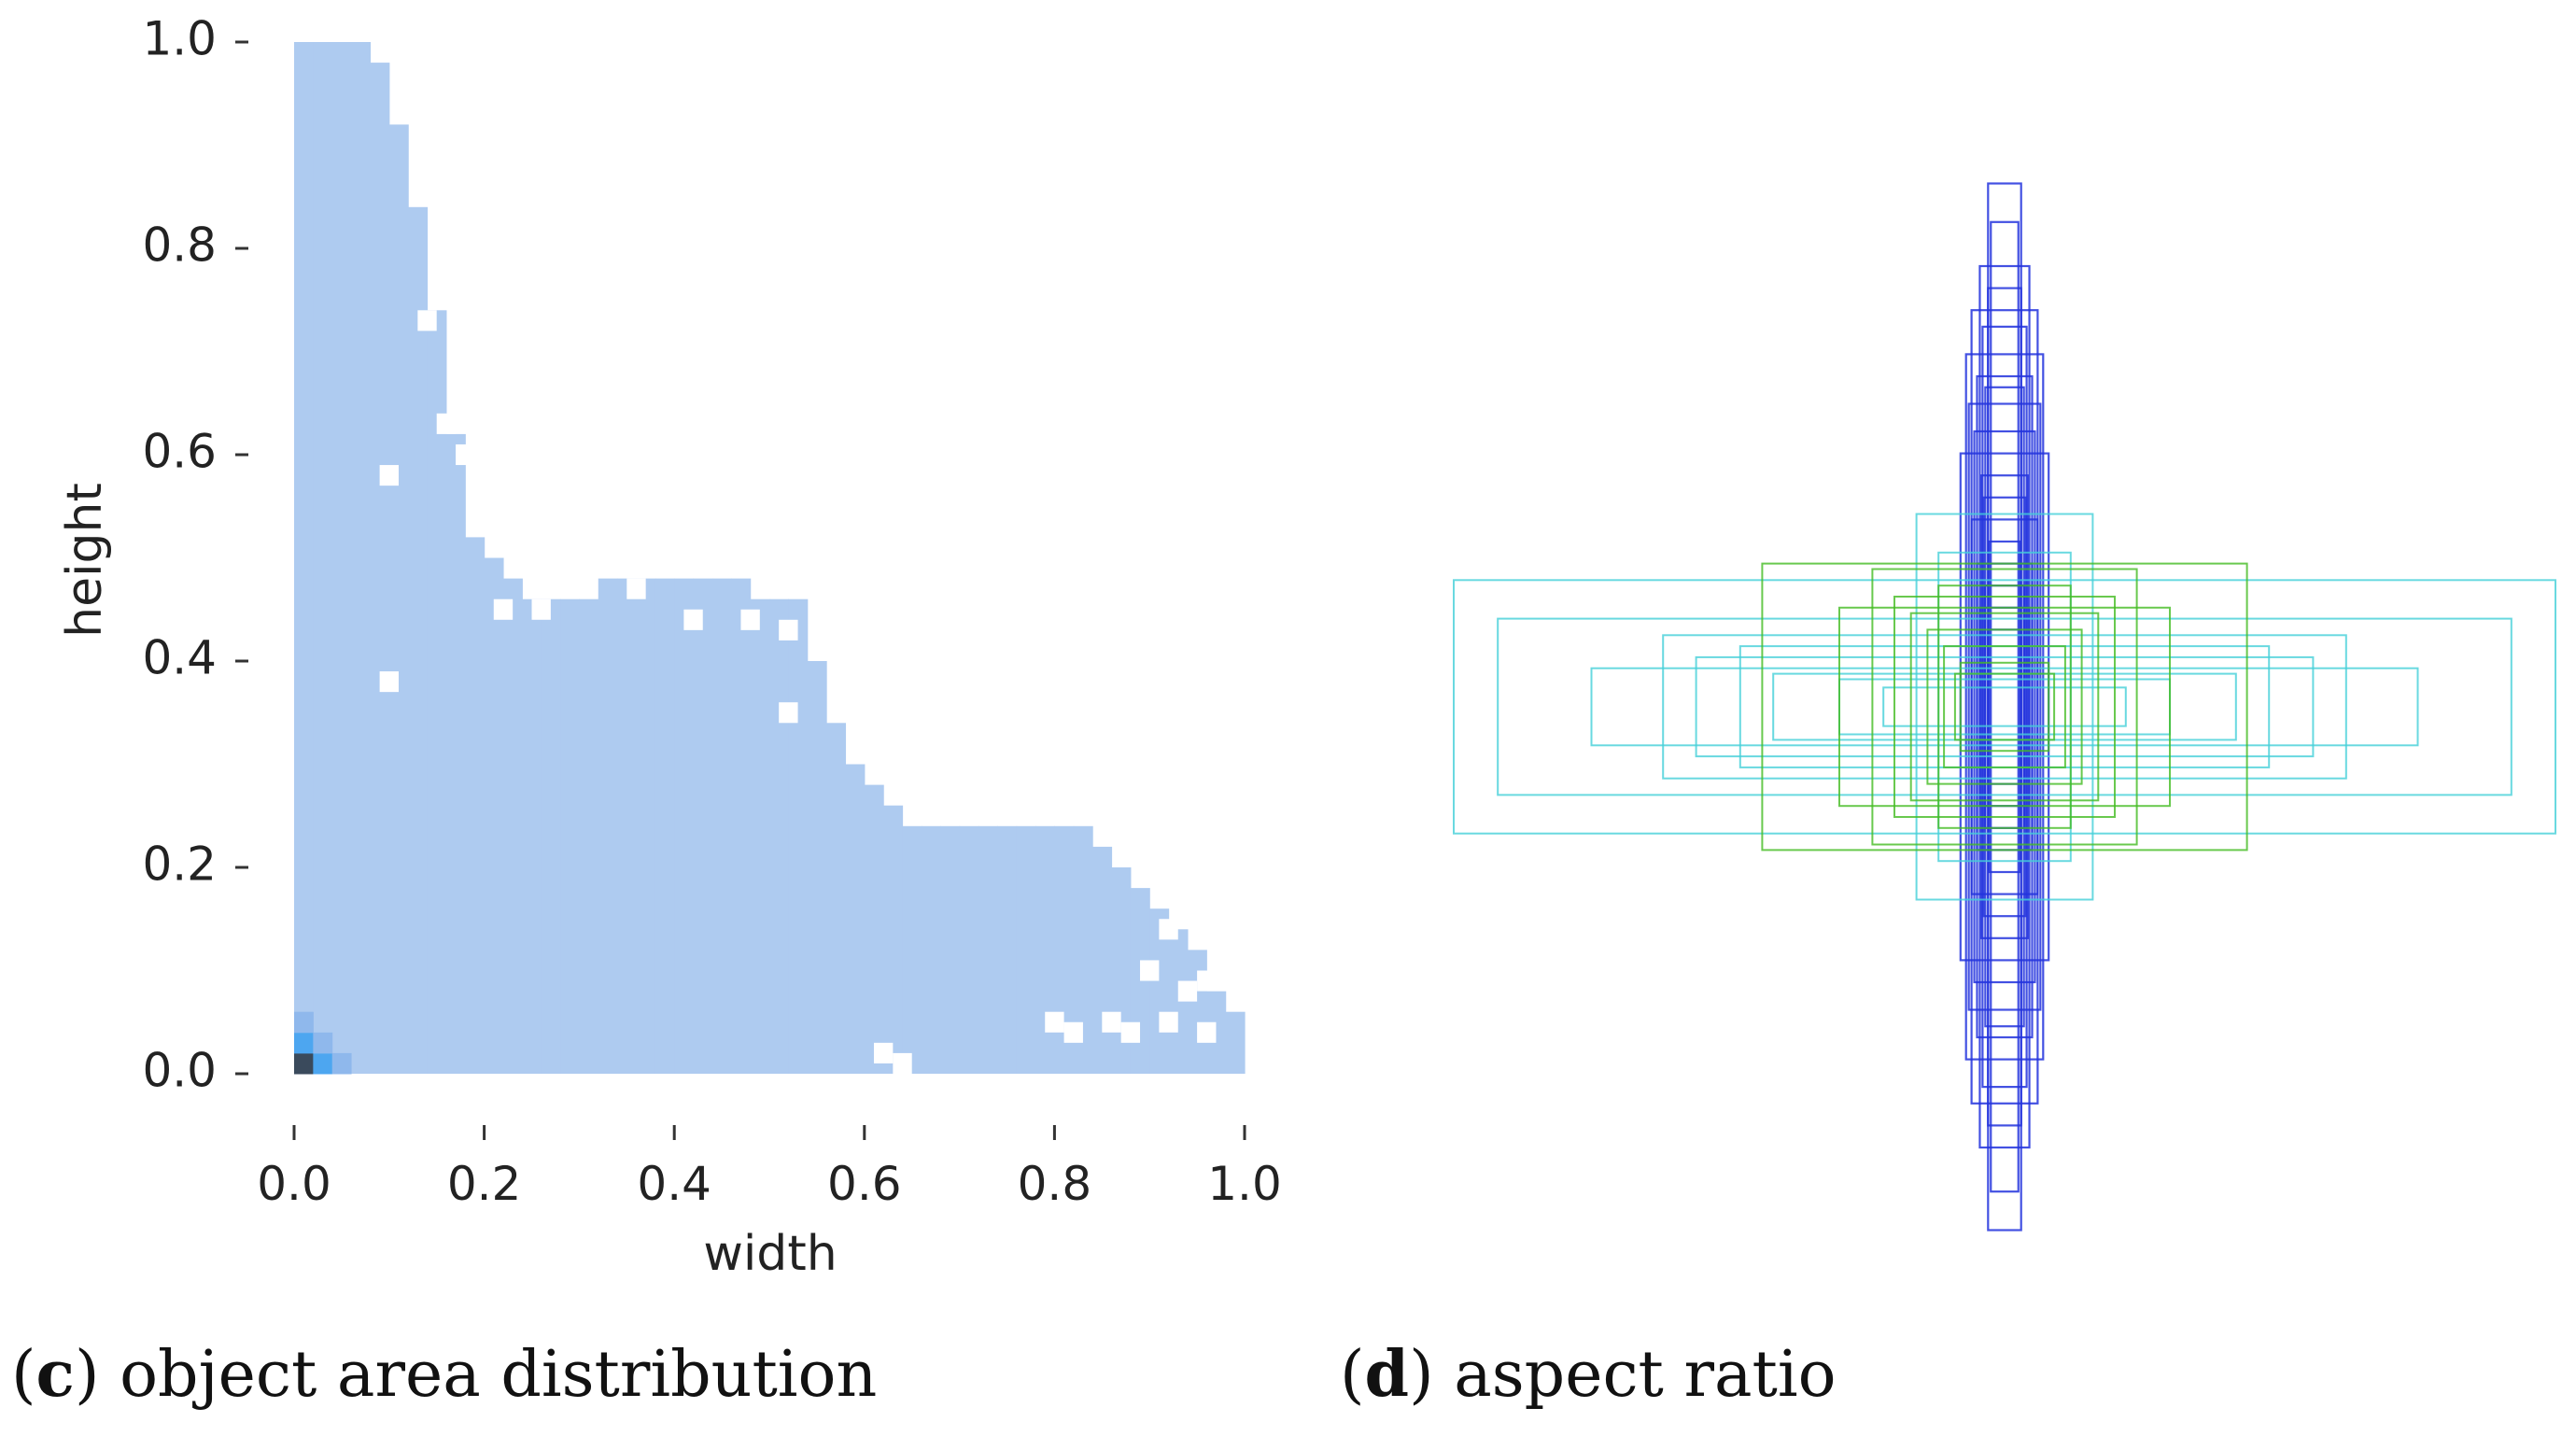 This screenshot has width=2576, height=1436. I want to click on caption-c-letter: c, so click(56, 1375).